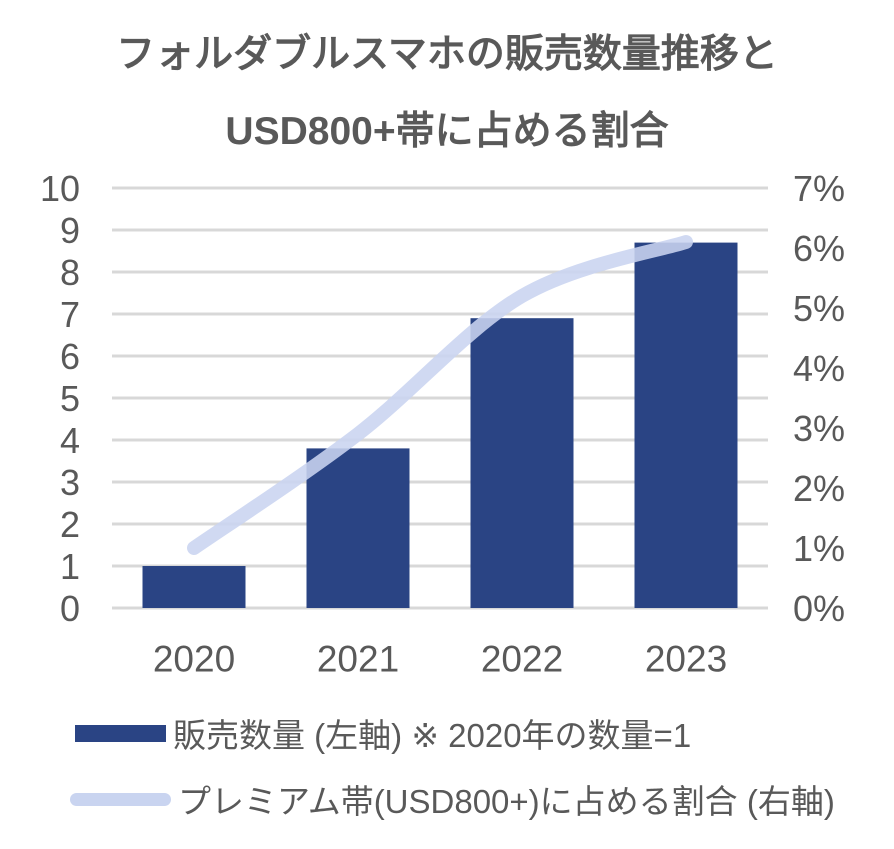 The image size is (894, 849). What do you see at coordinates (506, 801) in the screenshot?
I see `line-series-label: プレミアム帯(USD800+)に占める割合 (右軸)` at bounding box center [506, 801].